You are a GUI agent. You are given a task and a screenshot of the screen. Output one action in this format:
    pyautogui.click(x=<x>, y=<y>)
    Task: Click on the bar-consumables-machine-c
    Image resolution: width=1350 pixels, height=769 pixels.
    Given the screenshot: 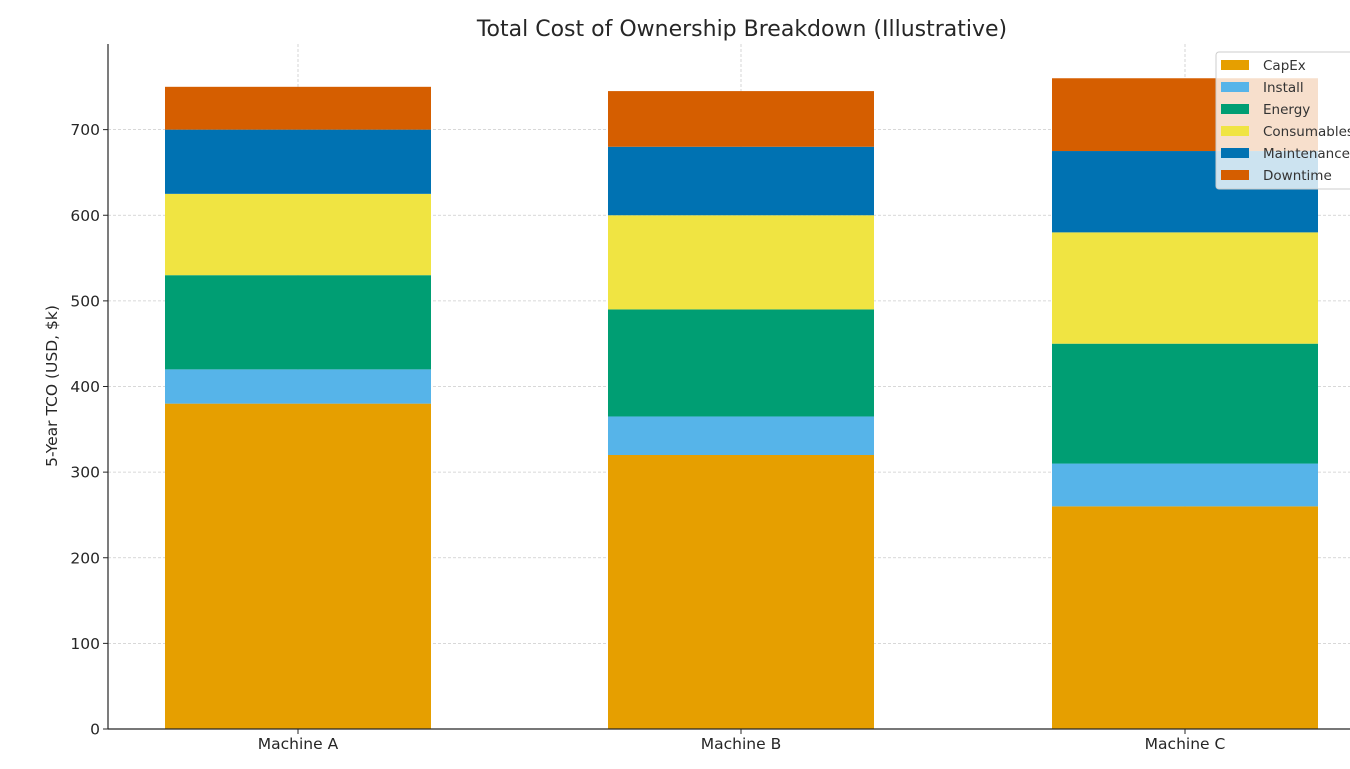 What is the action you would take?
    pyautogui.click(x=1185, y=288)
    